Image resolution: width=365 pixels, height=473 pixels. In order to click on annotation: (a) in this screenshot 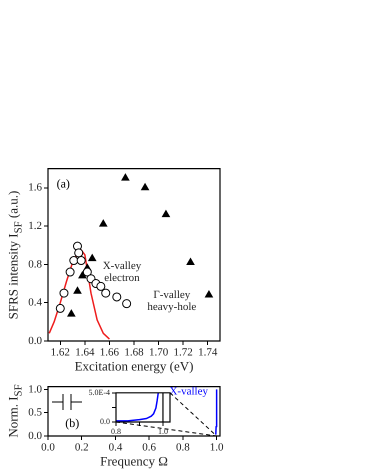, I will do `click(63, 183)`.